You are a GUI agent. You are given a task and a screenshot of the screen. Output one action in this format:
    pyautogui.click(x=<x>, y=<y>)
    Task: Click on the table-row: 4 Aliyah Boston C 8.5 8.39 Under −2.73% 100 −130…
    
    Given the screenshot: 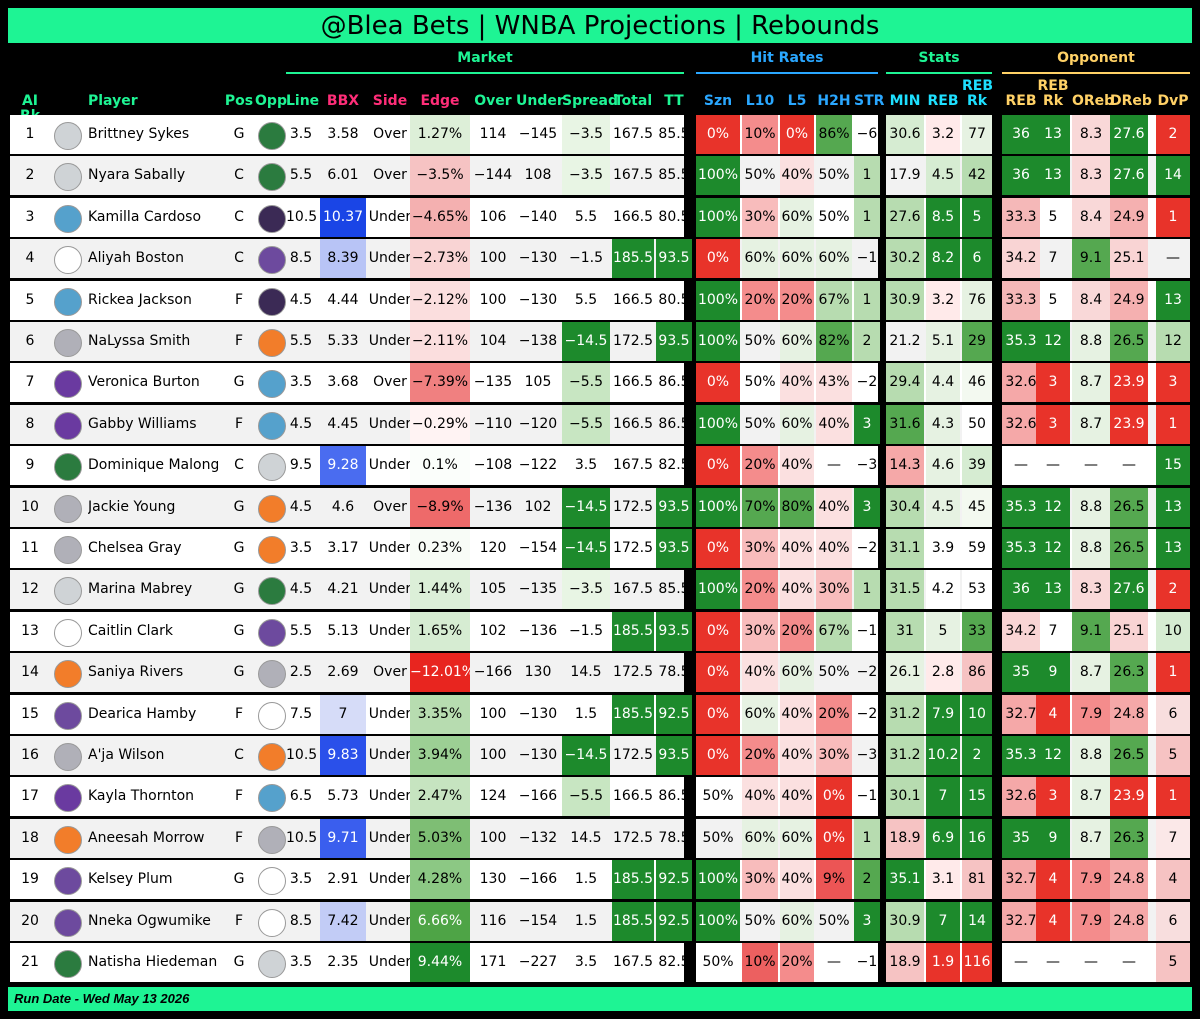 What is the action you would take?
    pyautogui.click(x=600, y=259)
    